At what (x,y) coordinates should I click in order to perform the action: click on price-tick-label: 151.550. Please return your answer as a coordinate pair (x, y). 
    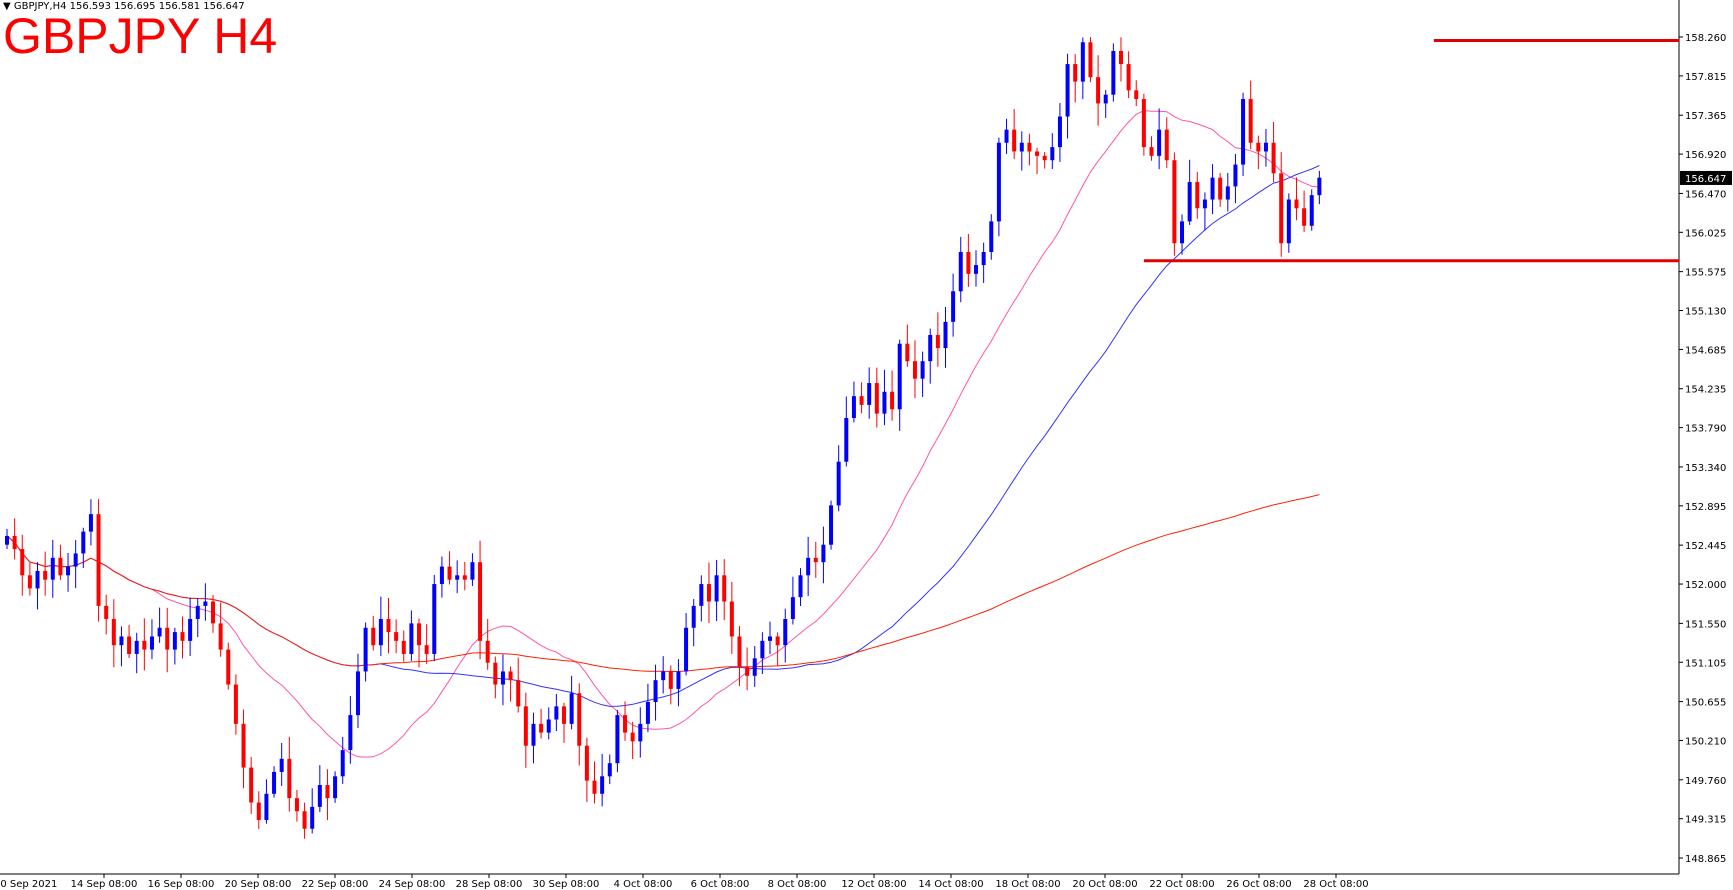
    Looking at the image, I should click on (1705, 624).